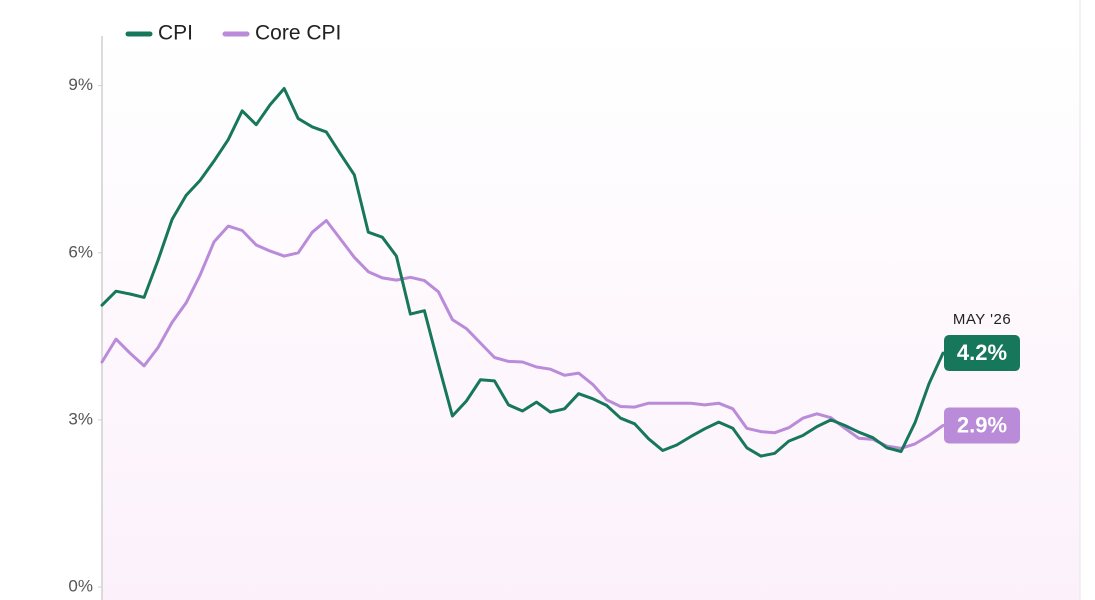 This screenshot has width=1095, height=600. I want to click on end-label: 2.9%, so click(982, 424).